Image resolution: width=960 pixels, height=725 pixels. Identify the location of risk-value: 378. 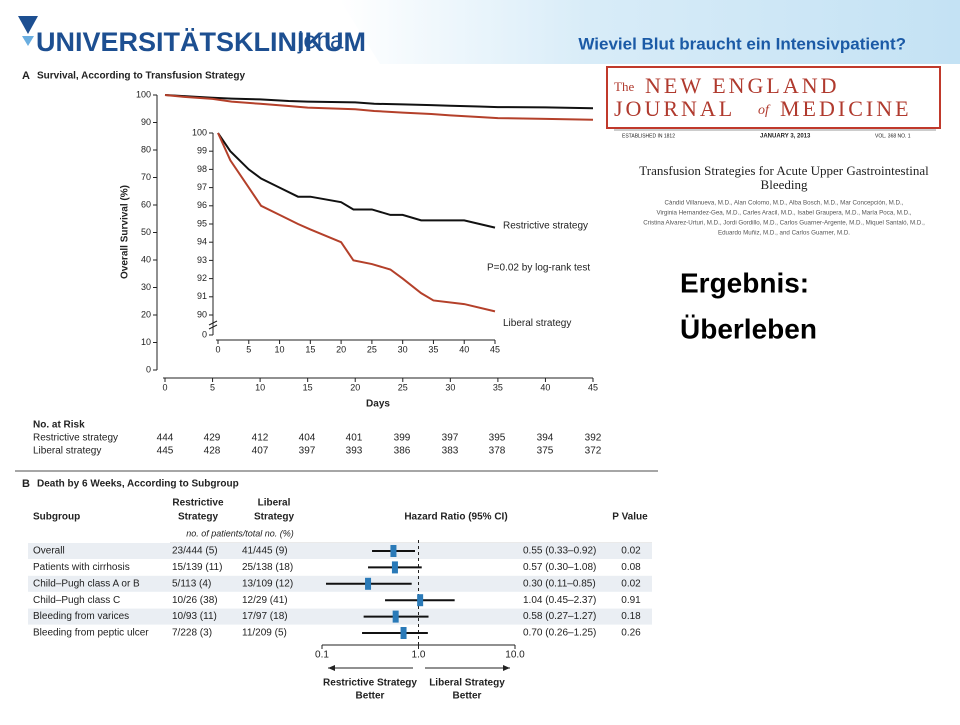
(497, 451).